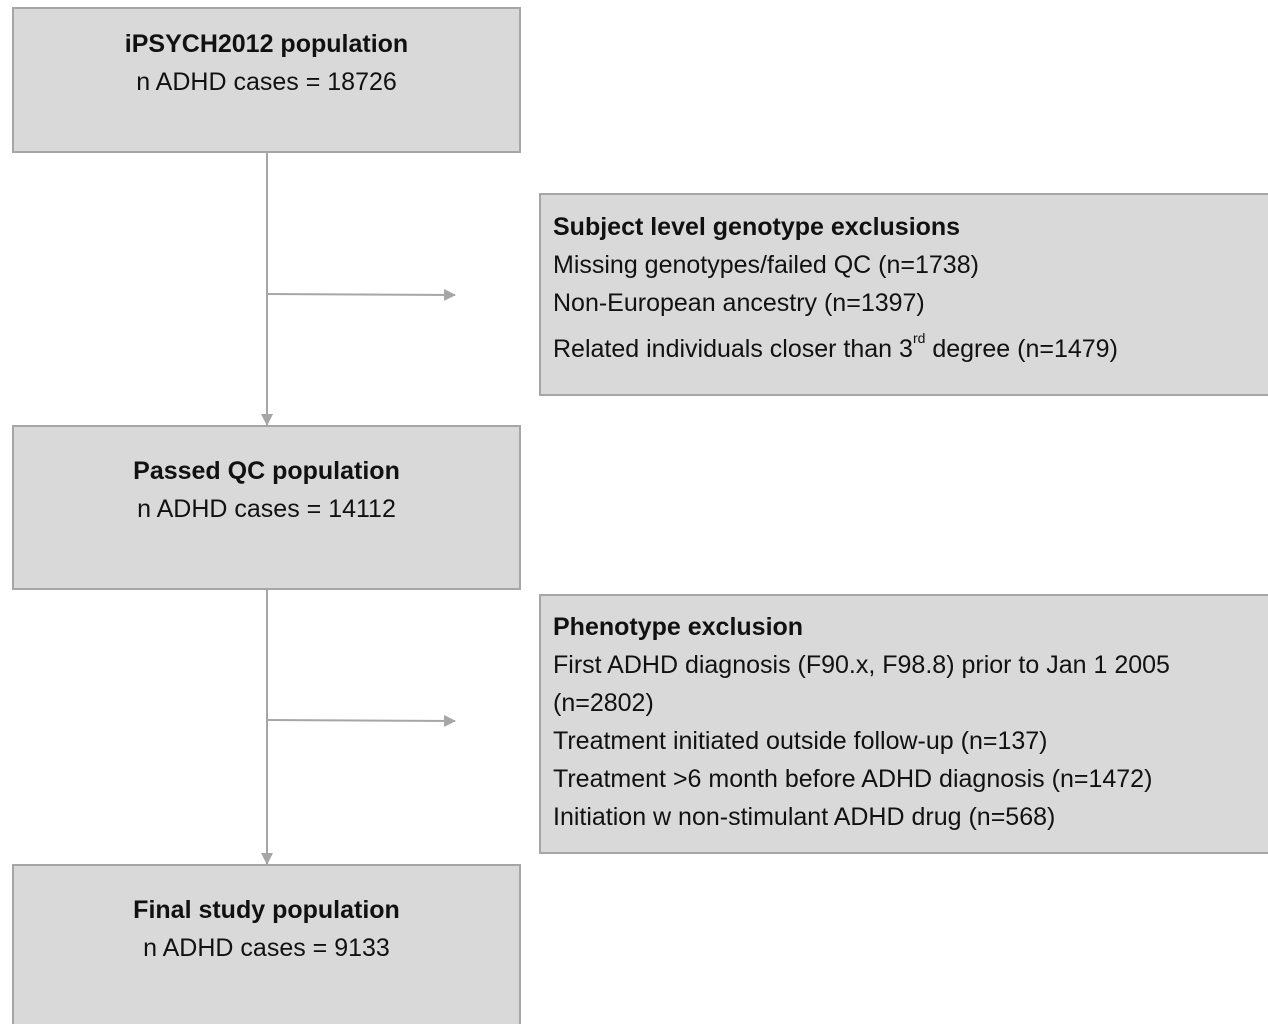 The width and height of the screenshot is (1268, 1024). What do you see at coordinates (603, 703) in the screenshot?
I see `exclusion-item: (n=2802)` at bounding box center [603, 703].